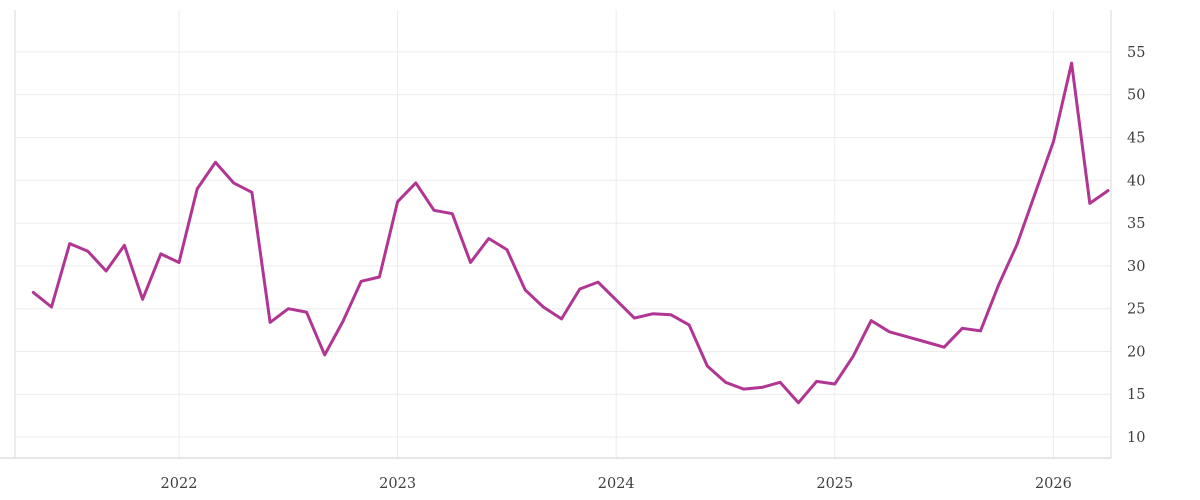 The width and height of the screenshot is (1200, 500). What do you see at coordinates (1136, 267) in the screenshot?
I see `y-tick-label: 30` at bounding box center [1136, 267].